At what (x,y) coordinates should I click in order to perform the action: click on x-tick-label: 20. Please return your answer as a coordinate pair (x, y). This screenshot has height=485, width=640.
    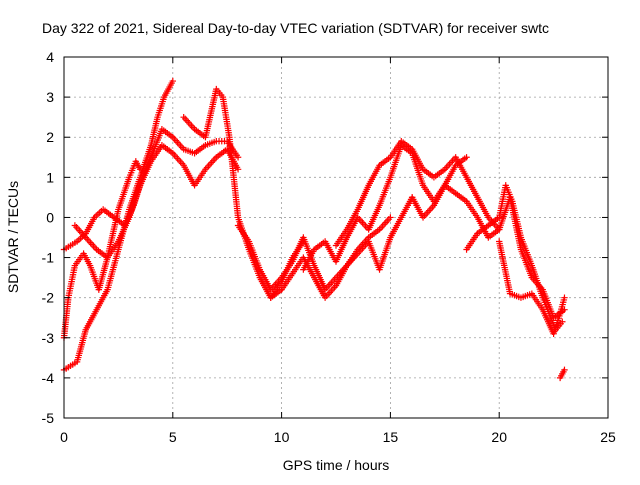
    Looking at the image, I should click on (499, 437).